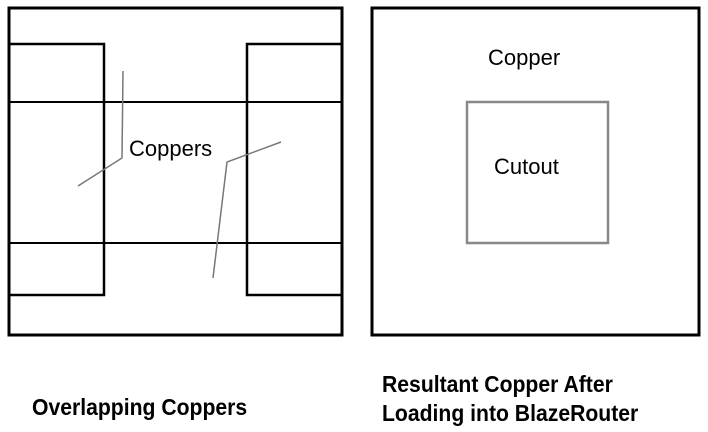 The width and height of the screenshot is (708, 432). What do you see at coordinates (497, 384) in the screenshot?
I see `resultant-copper-caption-line1: Resultant Copper After` at bounding box center [497, 384].